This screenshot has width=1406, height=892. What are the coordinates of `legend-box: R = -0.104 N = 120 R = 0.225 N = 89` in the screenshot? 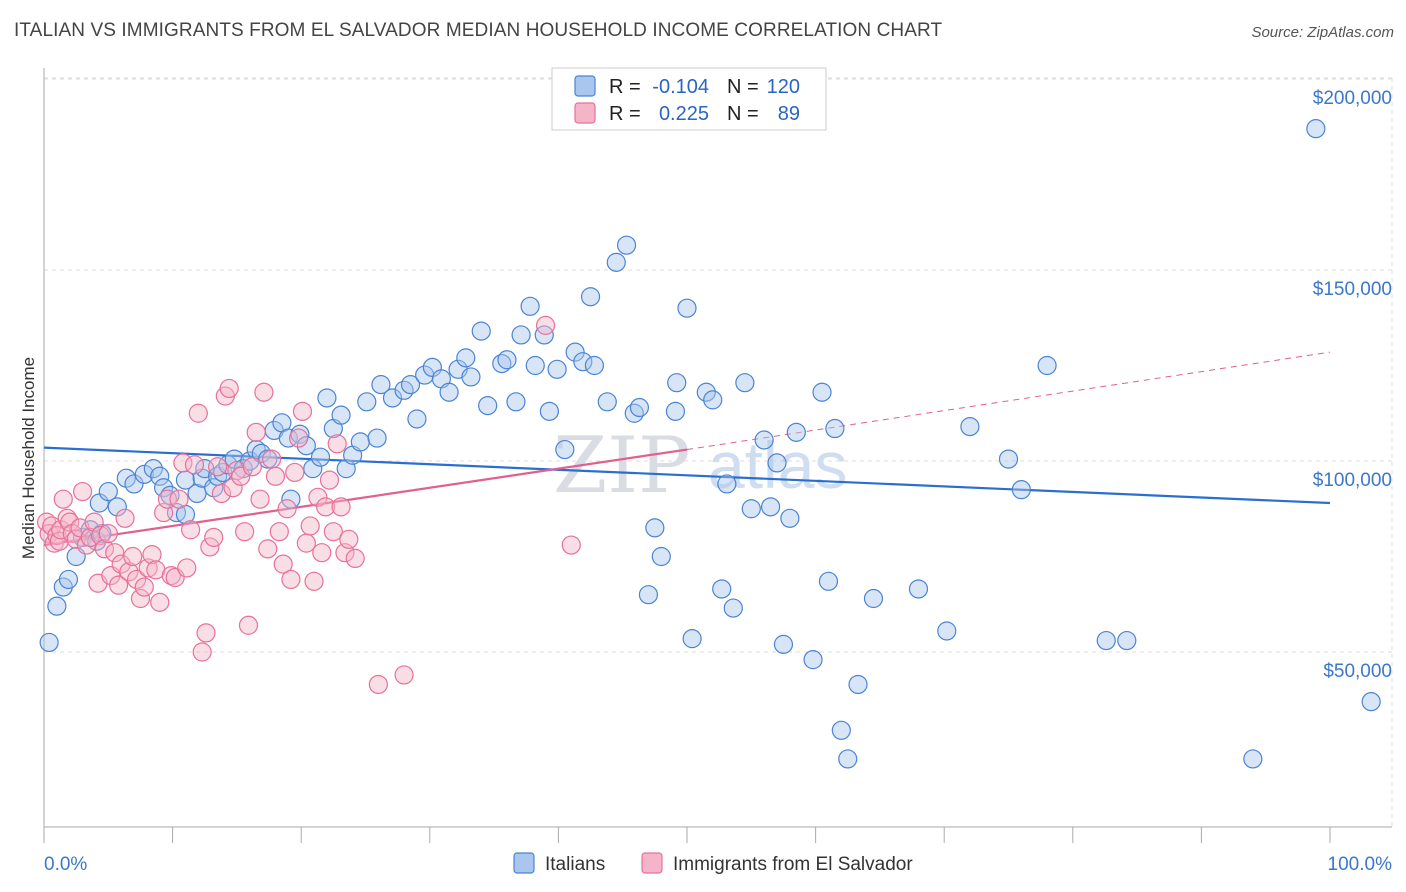 It's located at (689, 99).